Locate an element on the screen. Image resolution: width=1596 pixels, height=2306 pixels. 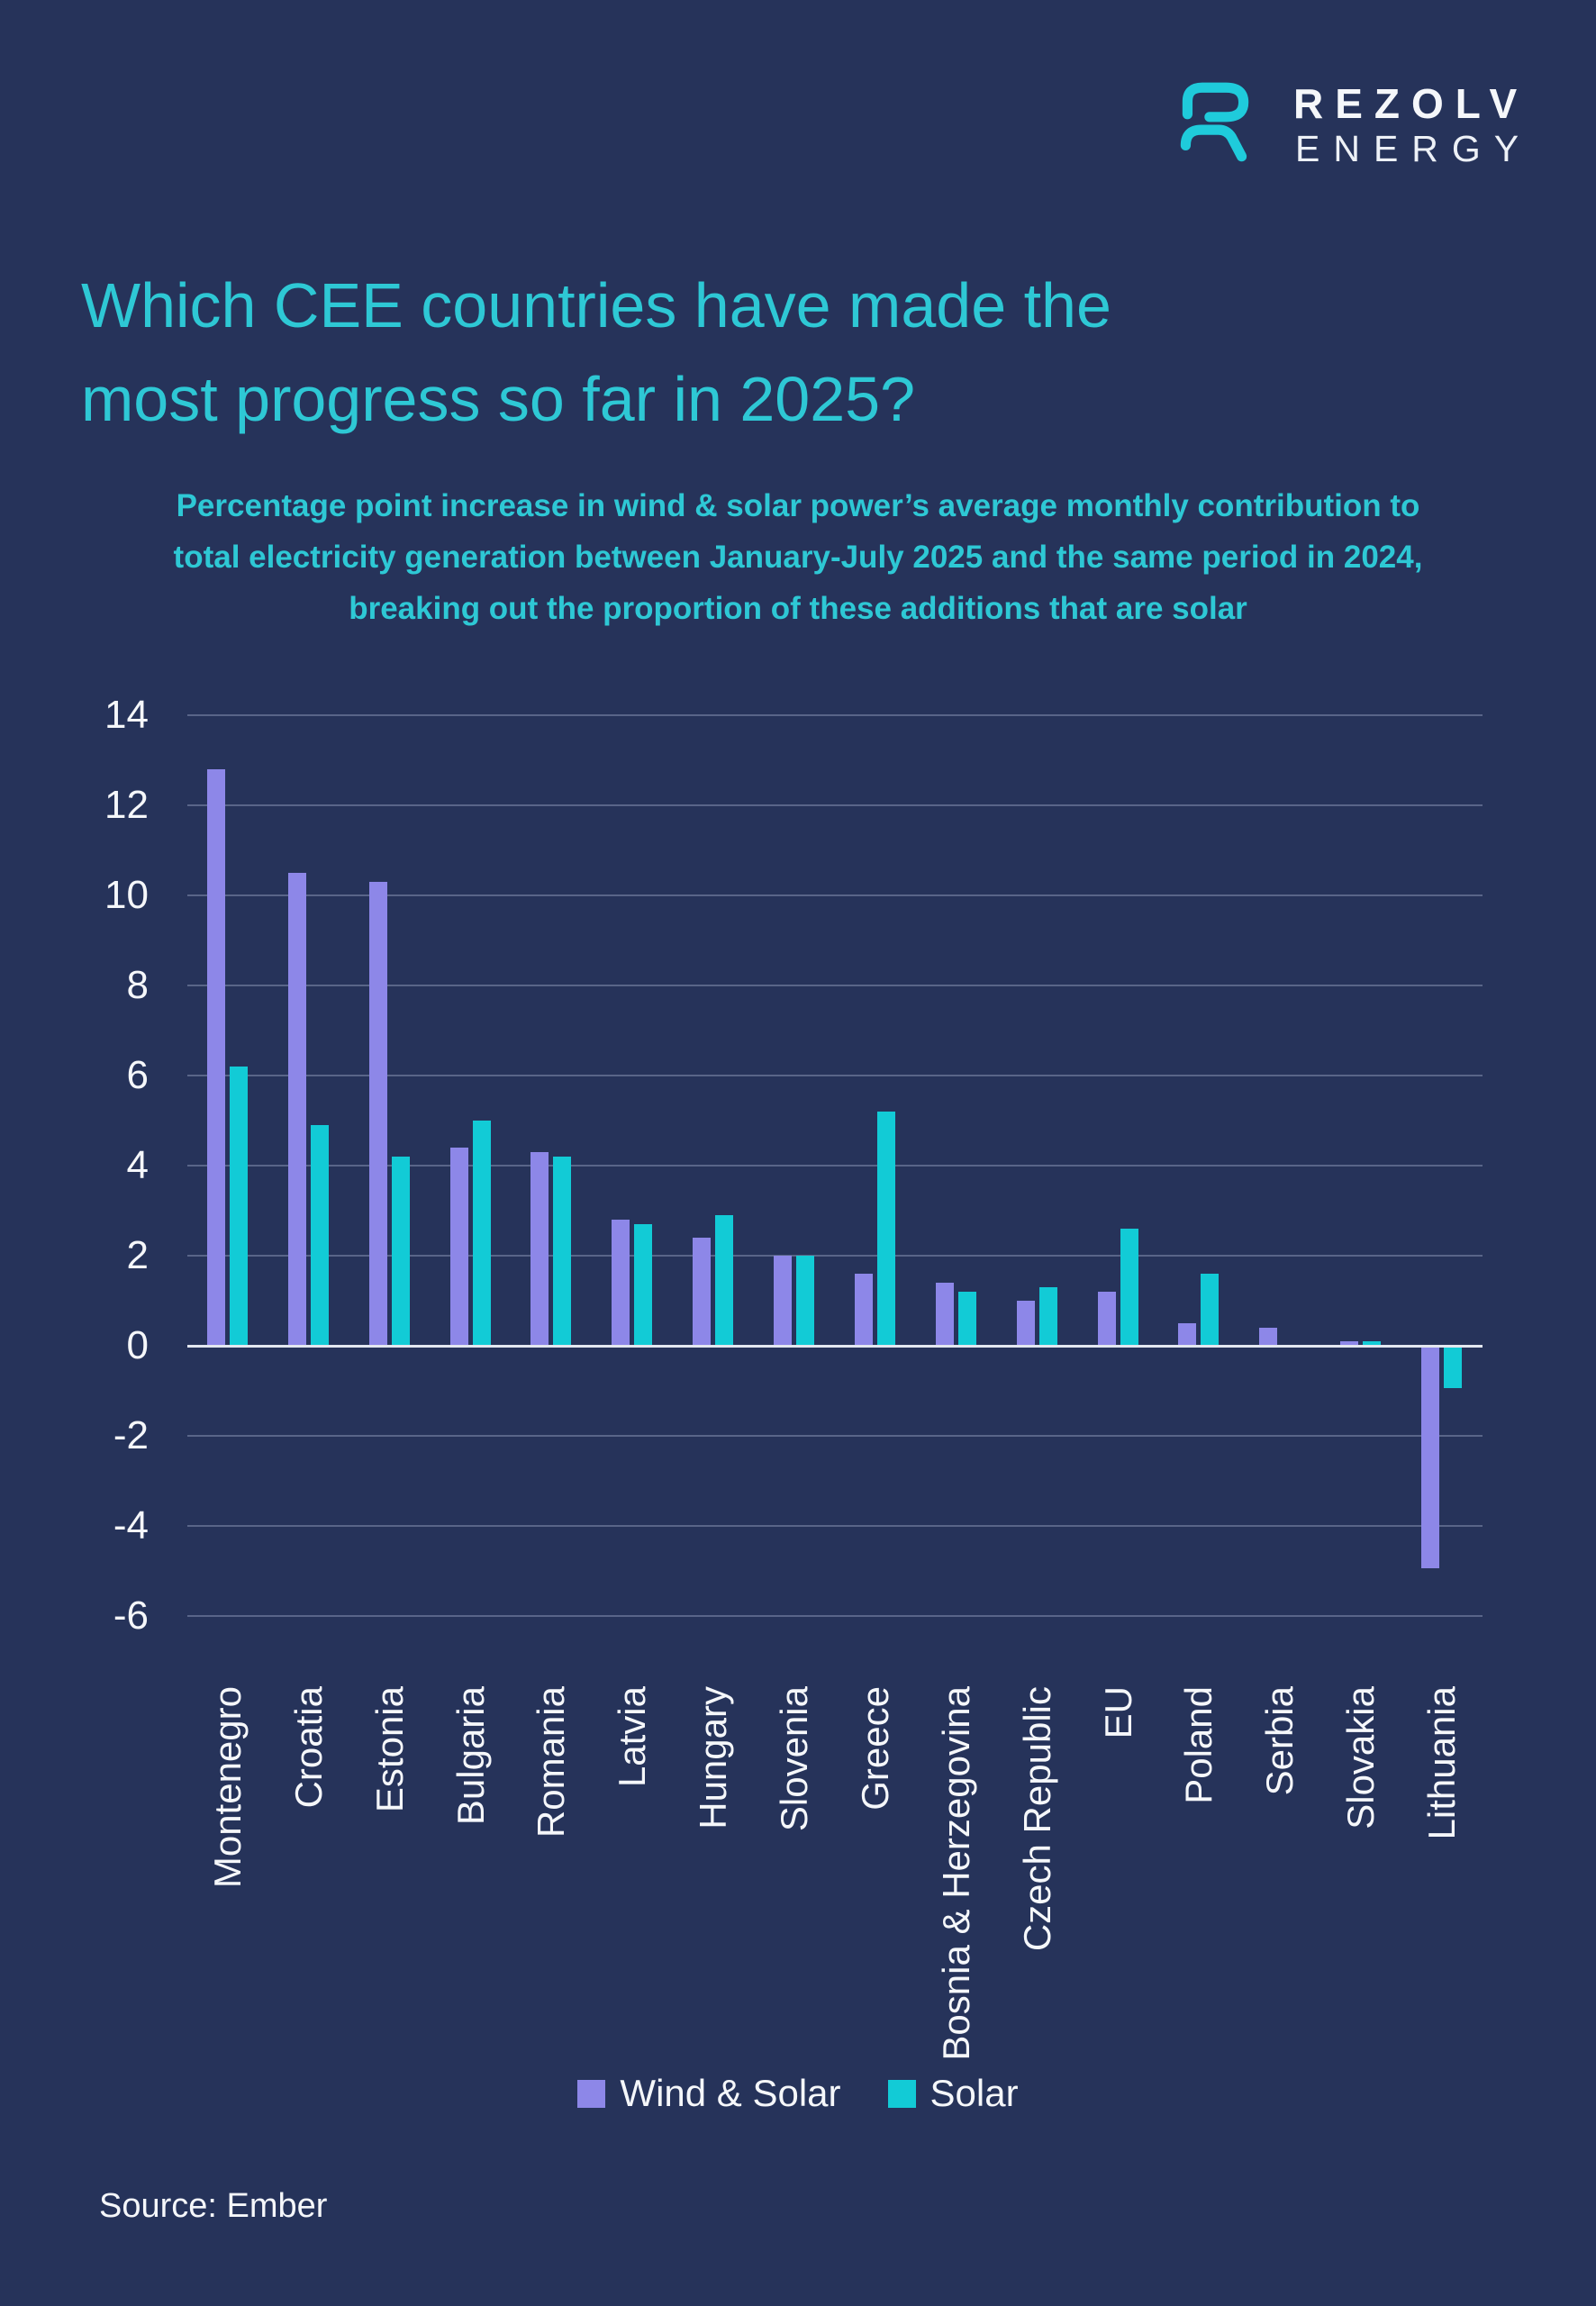
y-axis-label-14: 14 is located at coordinates (126, 715).